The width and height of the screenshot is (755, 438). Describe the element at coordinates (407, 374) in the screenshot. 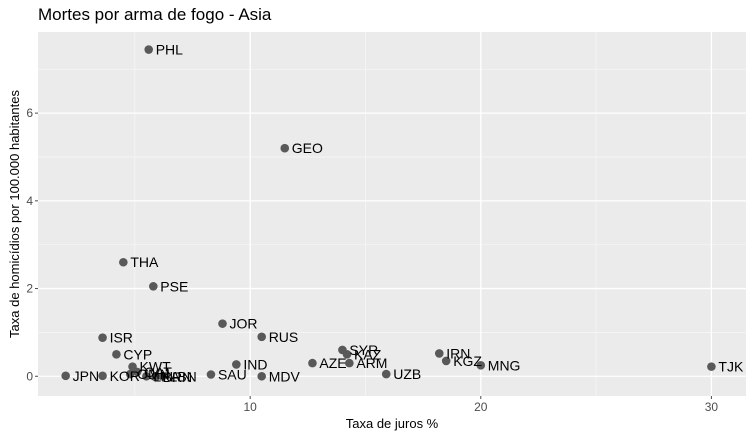

I see `point-label: UZB` at that location.